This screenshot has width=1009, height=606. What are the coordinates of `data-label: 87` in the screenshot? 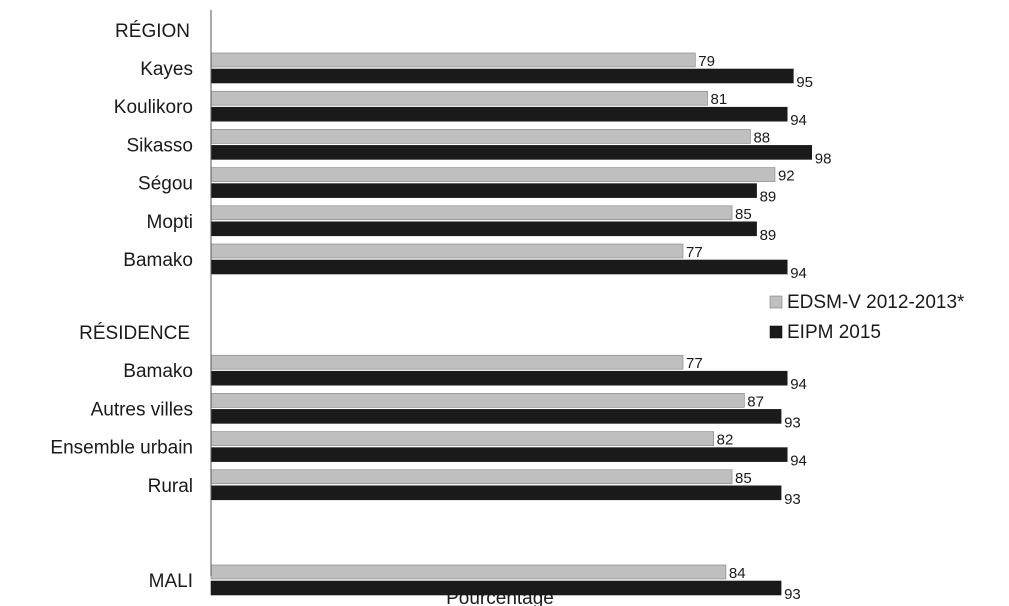 It's located at (755, 401).